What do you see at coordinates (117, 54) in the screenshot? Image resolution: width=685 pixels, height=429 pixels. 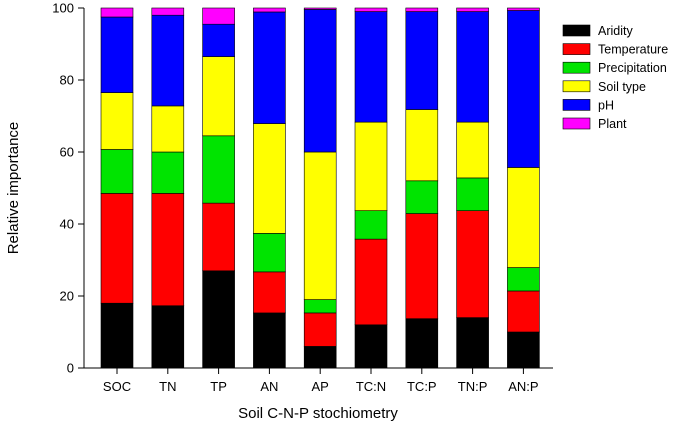 I see `bar-soc-ph` at bounding box center [117, 54].